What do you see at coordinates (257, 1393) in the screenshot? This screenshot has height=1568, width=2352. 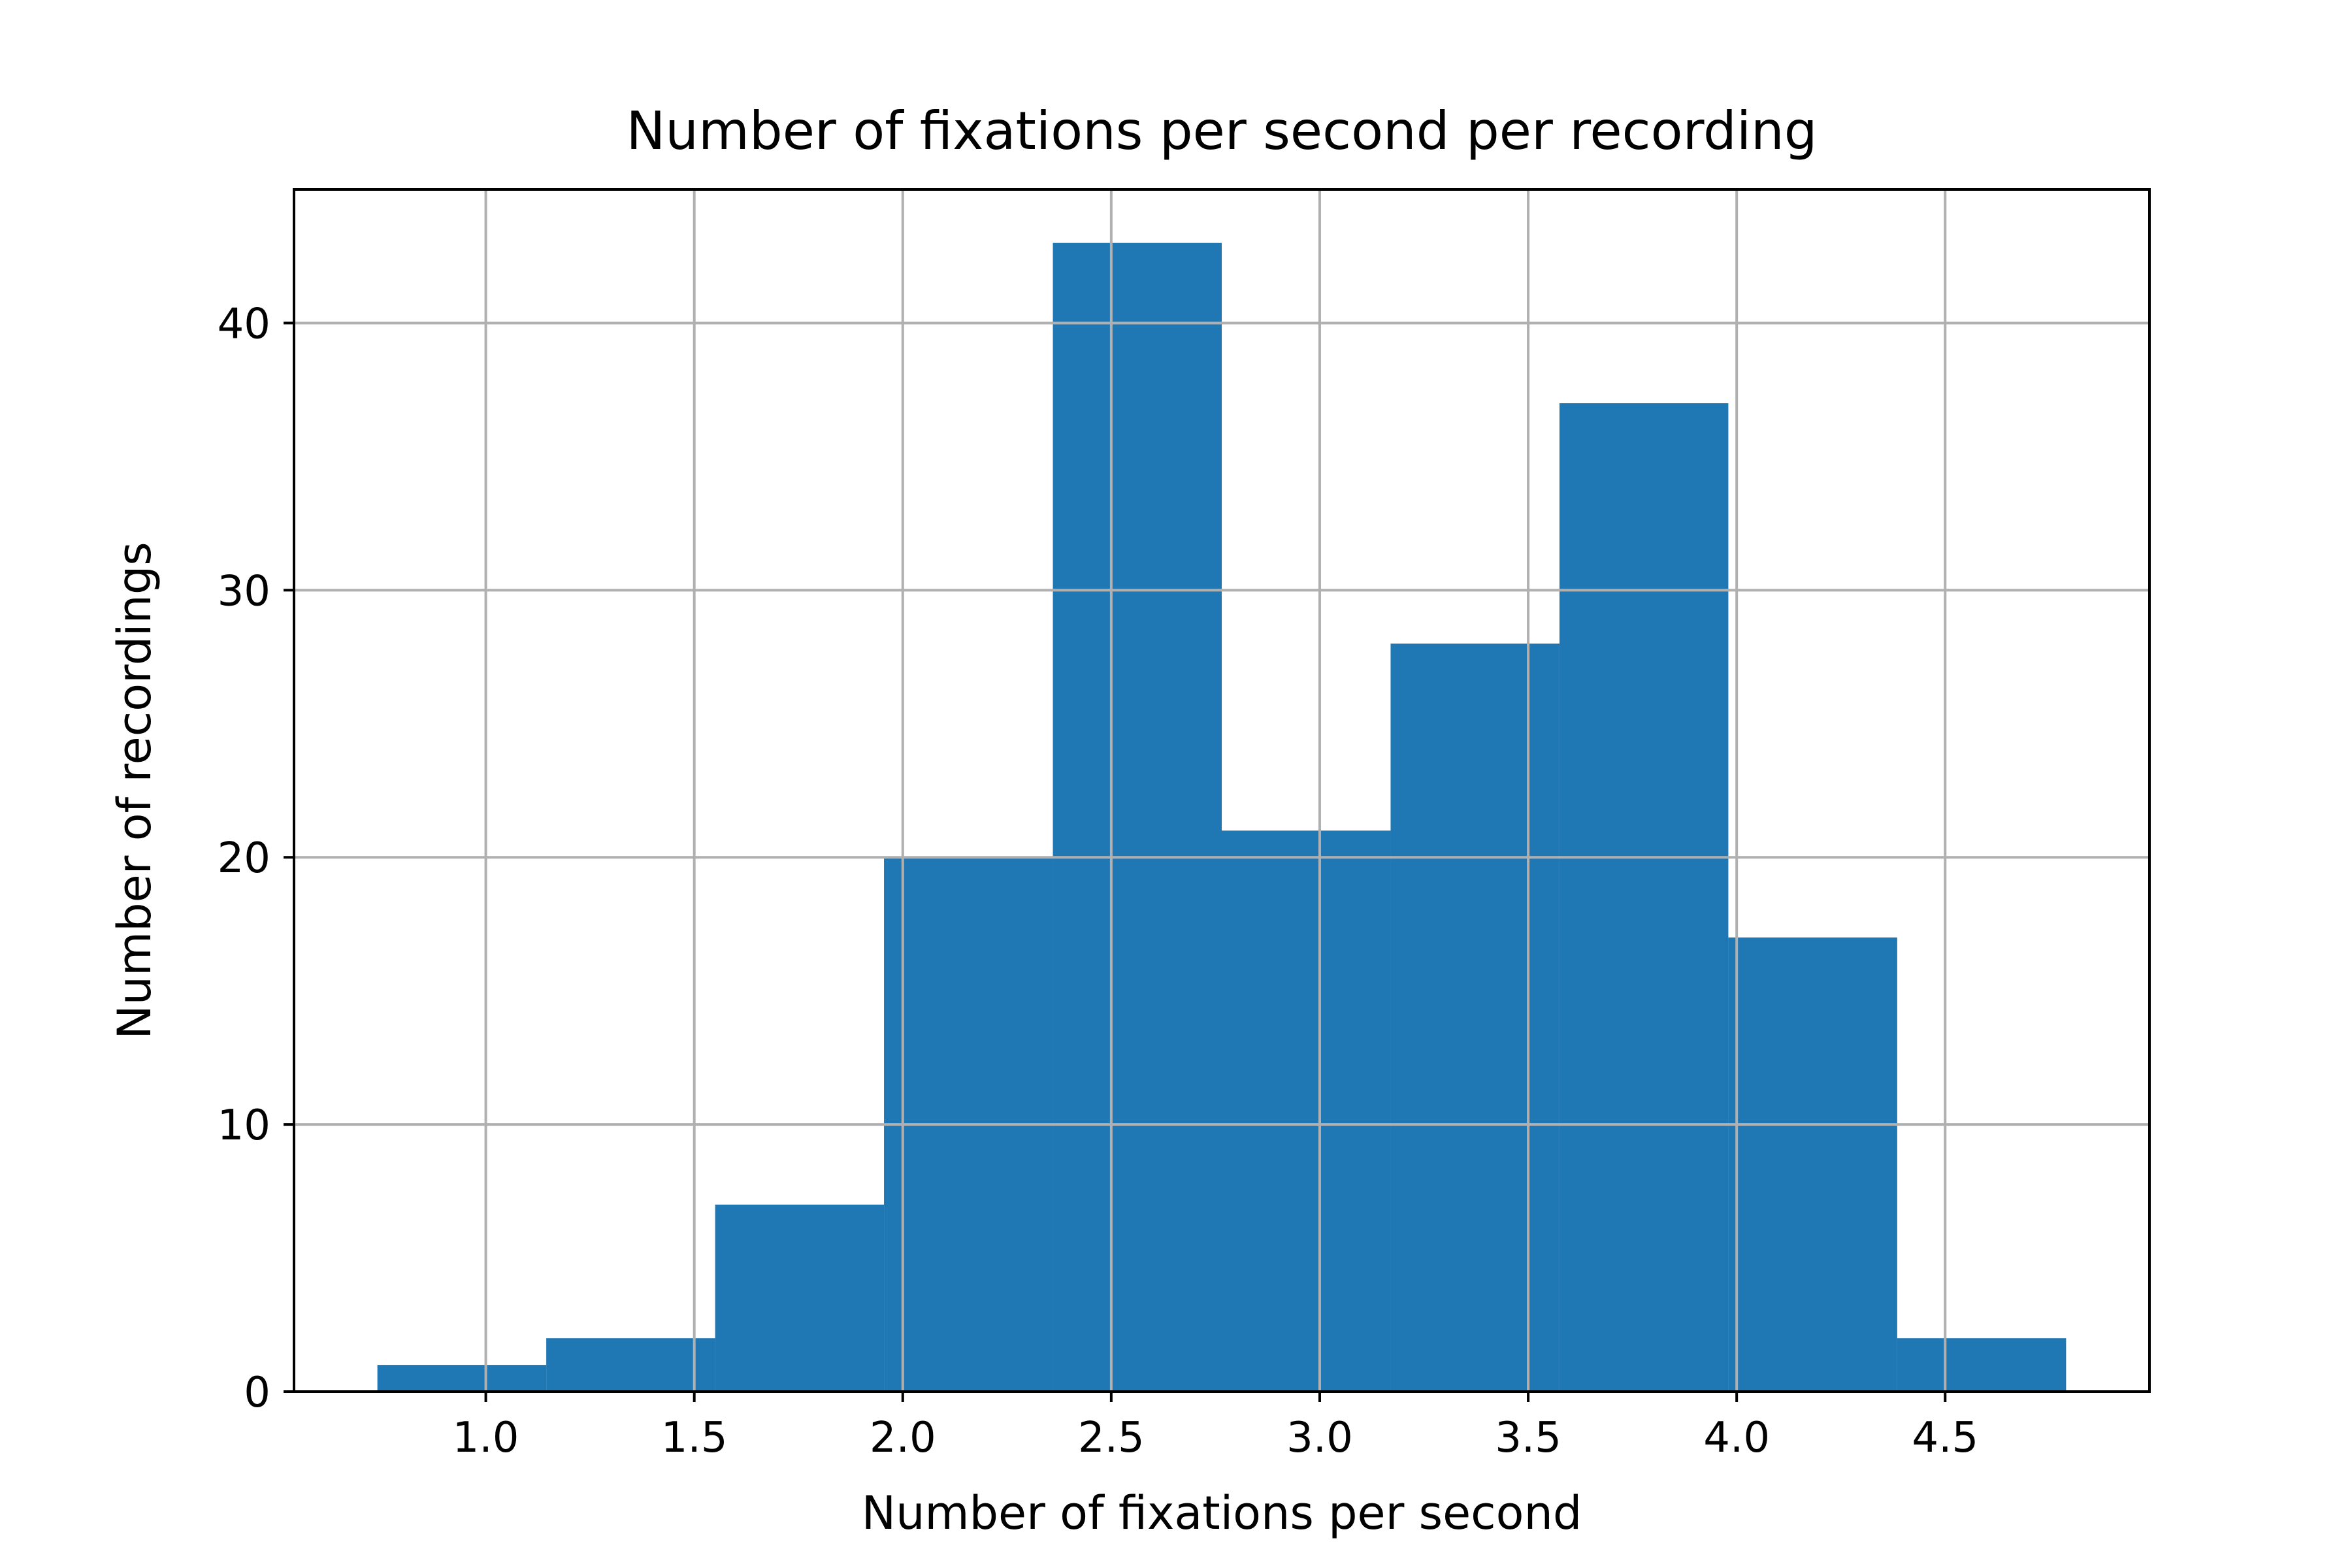 I see `y-tick-label: 0` at bounding box center [257, 1393].